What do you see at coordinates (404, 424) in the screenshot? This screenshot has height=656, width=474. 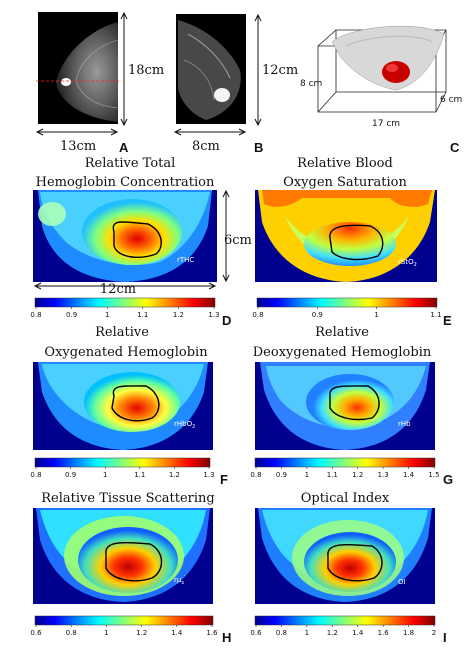 I see `map-inset-label: rHb` at bounding box center [404, 424].